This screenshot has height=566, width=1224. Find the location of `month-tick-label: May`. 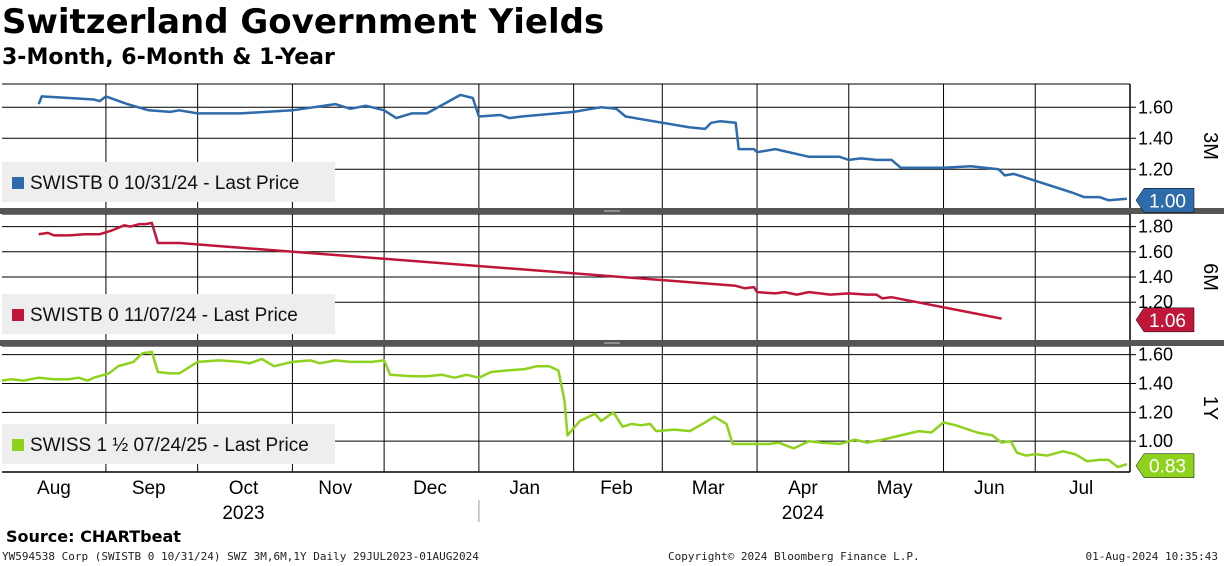

month-tick-label: May is located at coordinates (895, 488).